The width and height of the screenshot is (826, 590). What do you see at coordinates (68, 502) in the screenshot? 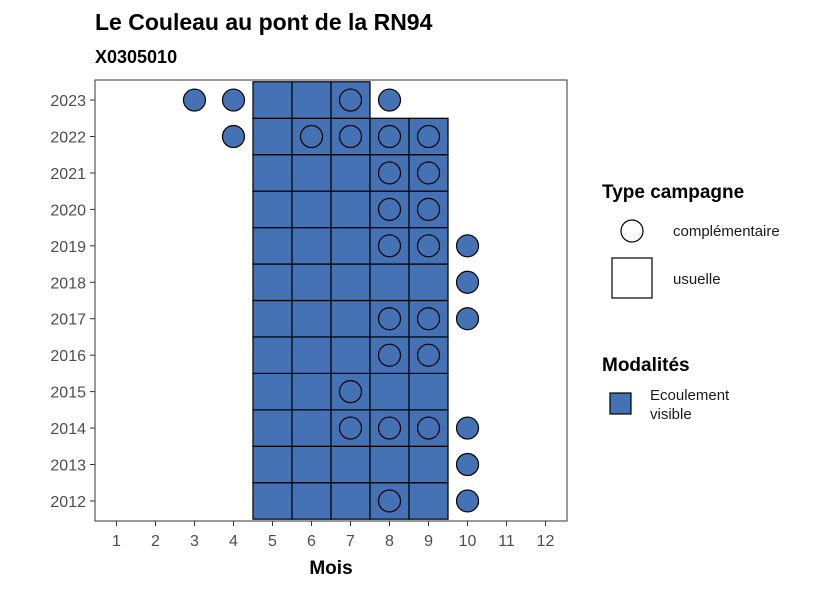
I see `y-tick-label-2012: 2012` at bounding box center [68, 502].